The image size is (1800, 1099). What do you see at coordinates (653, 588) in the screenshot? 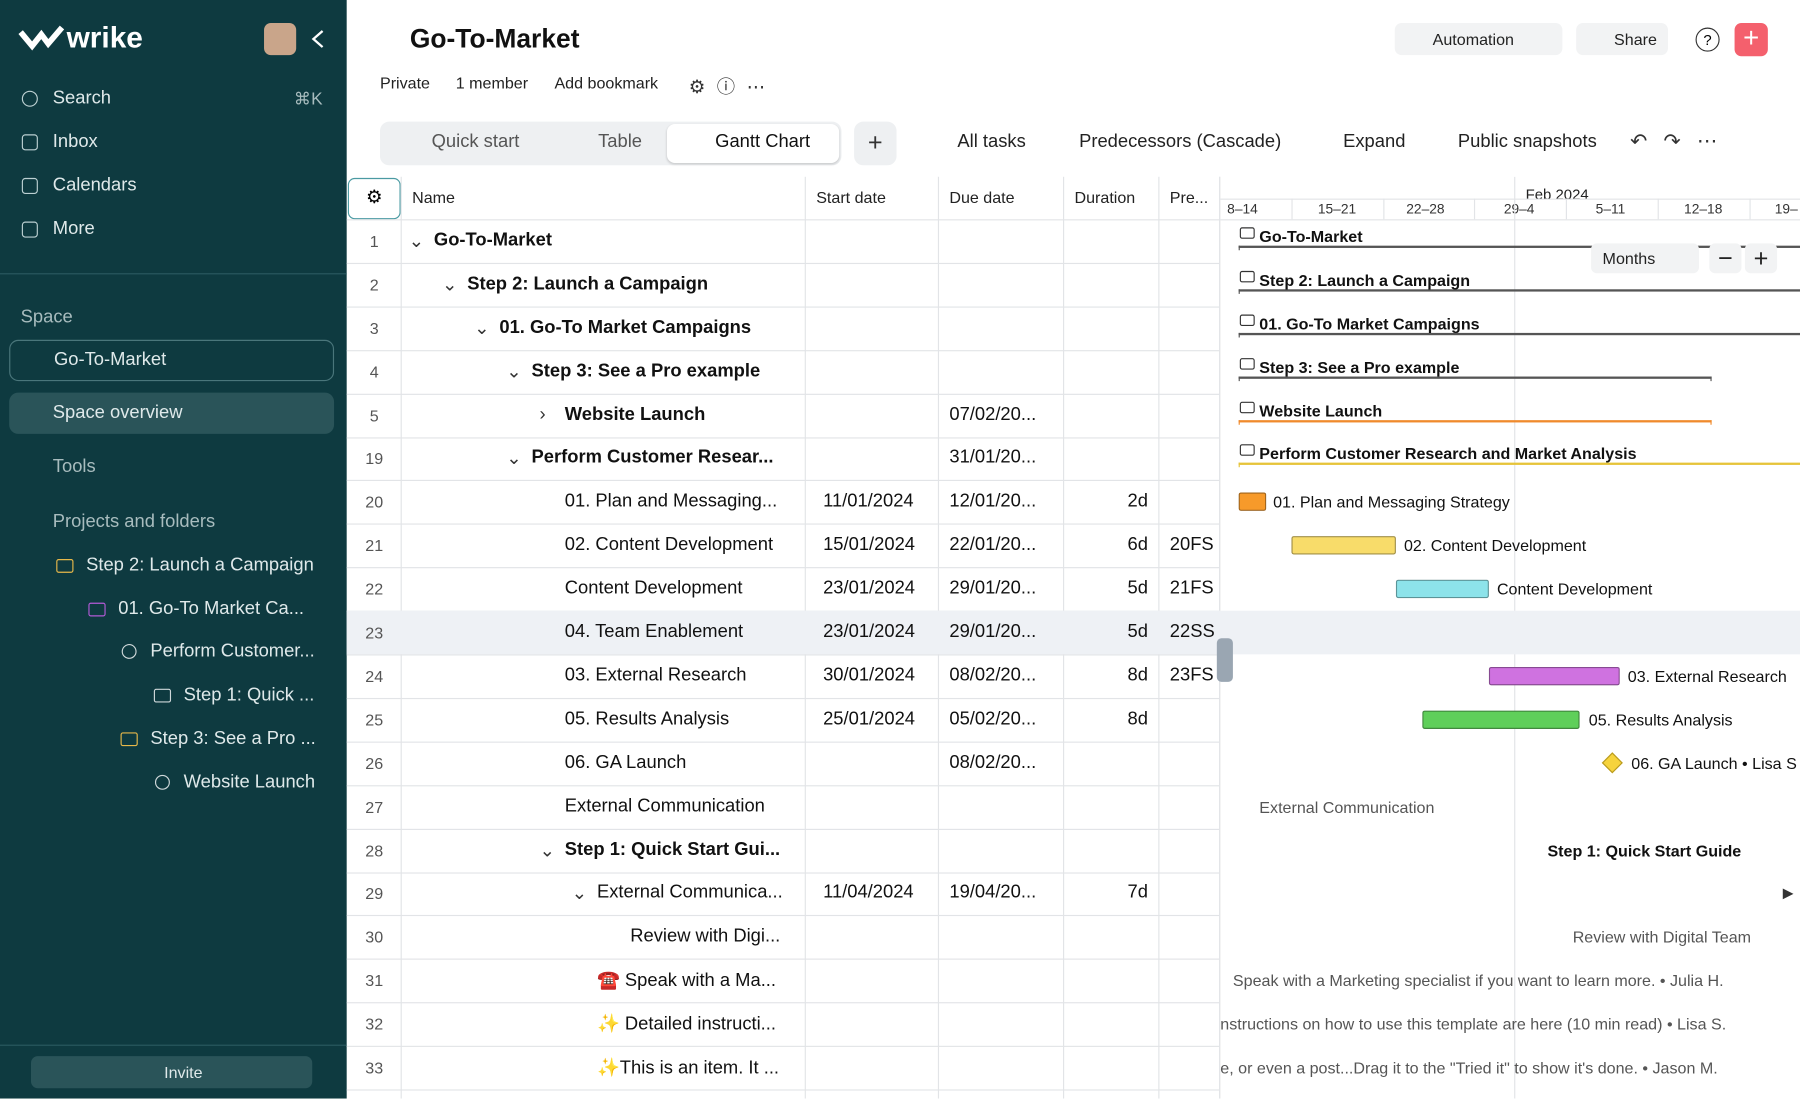
I see `task-name: Content Development` at bounding box center [653, 588].